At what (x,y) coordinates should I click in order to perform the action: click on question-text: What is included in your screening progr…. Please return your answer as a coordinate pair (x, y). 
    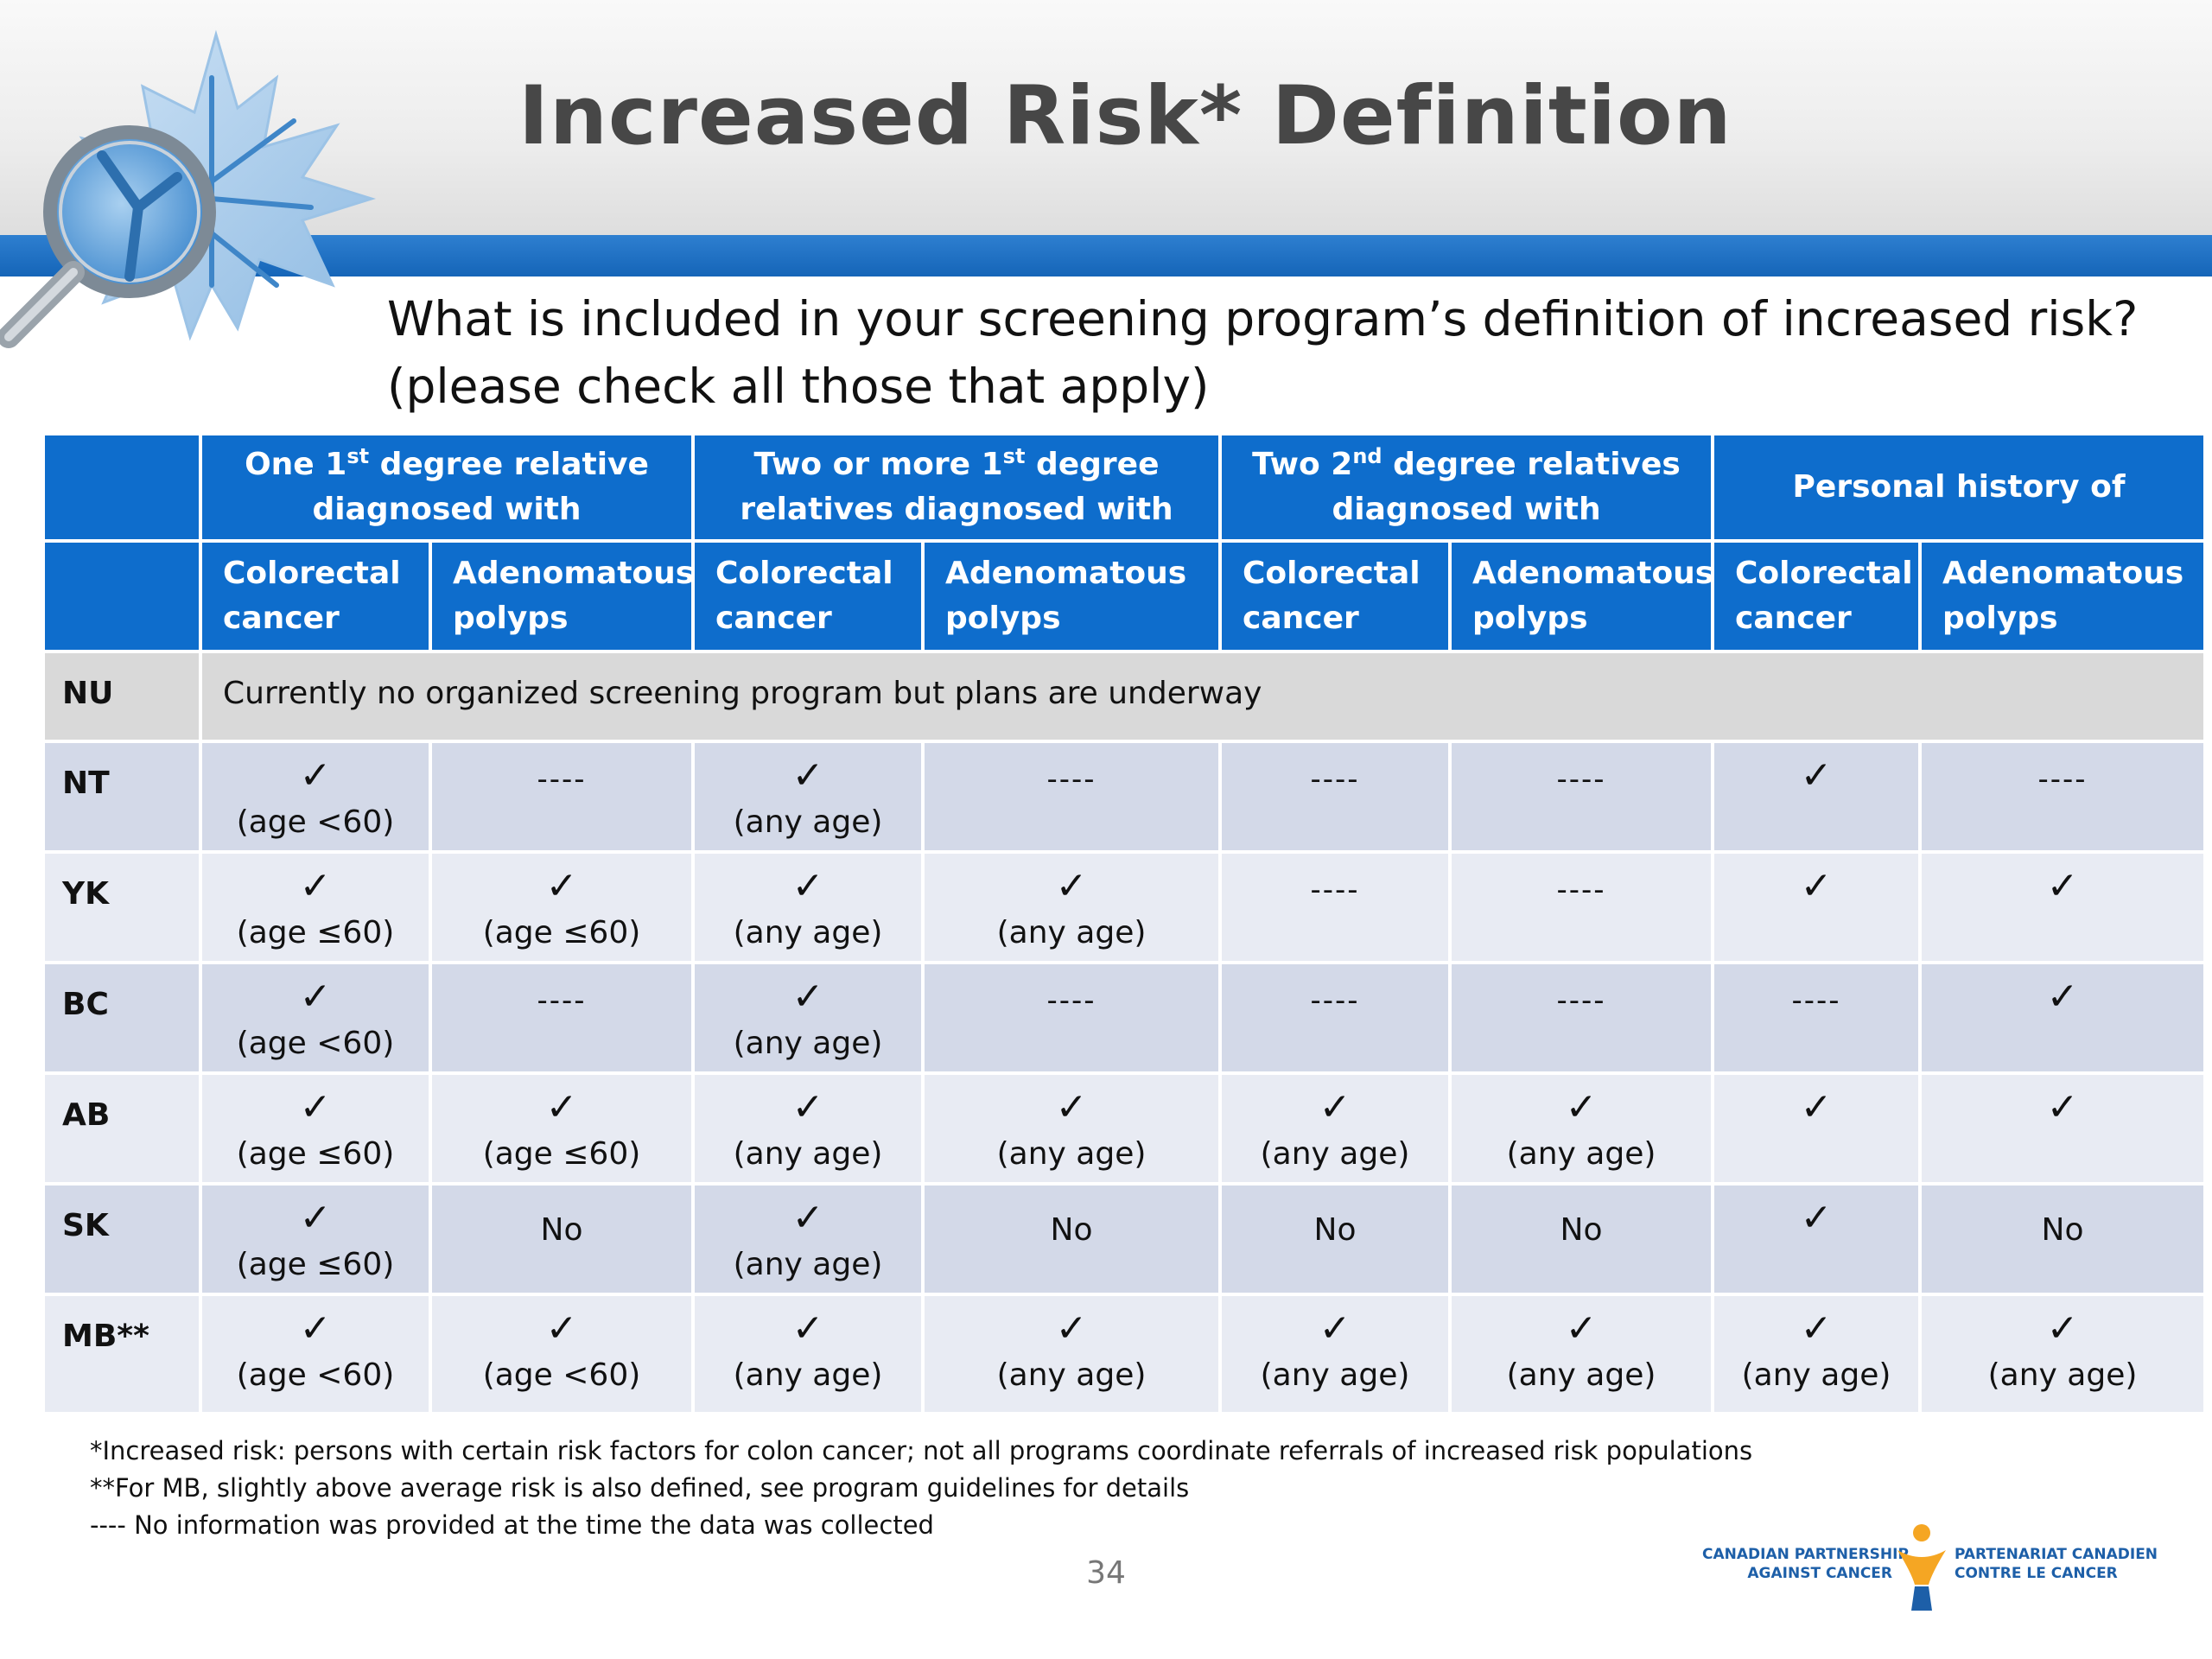
    Looking at the image, I should click on (1272, 352).